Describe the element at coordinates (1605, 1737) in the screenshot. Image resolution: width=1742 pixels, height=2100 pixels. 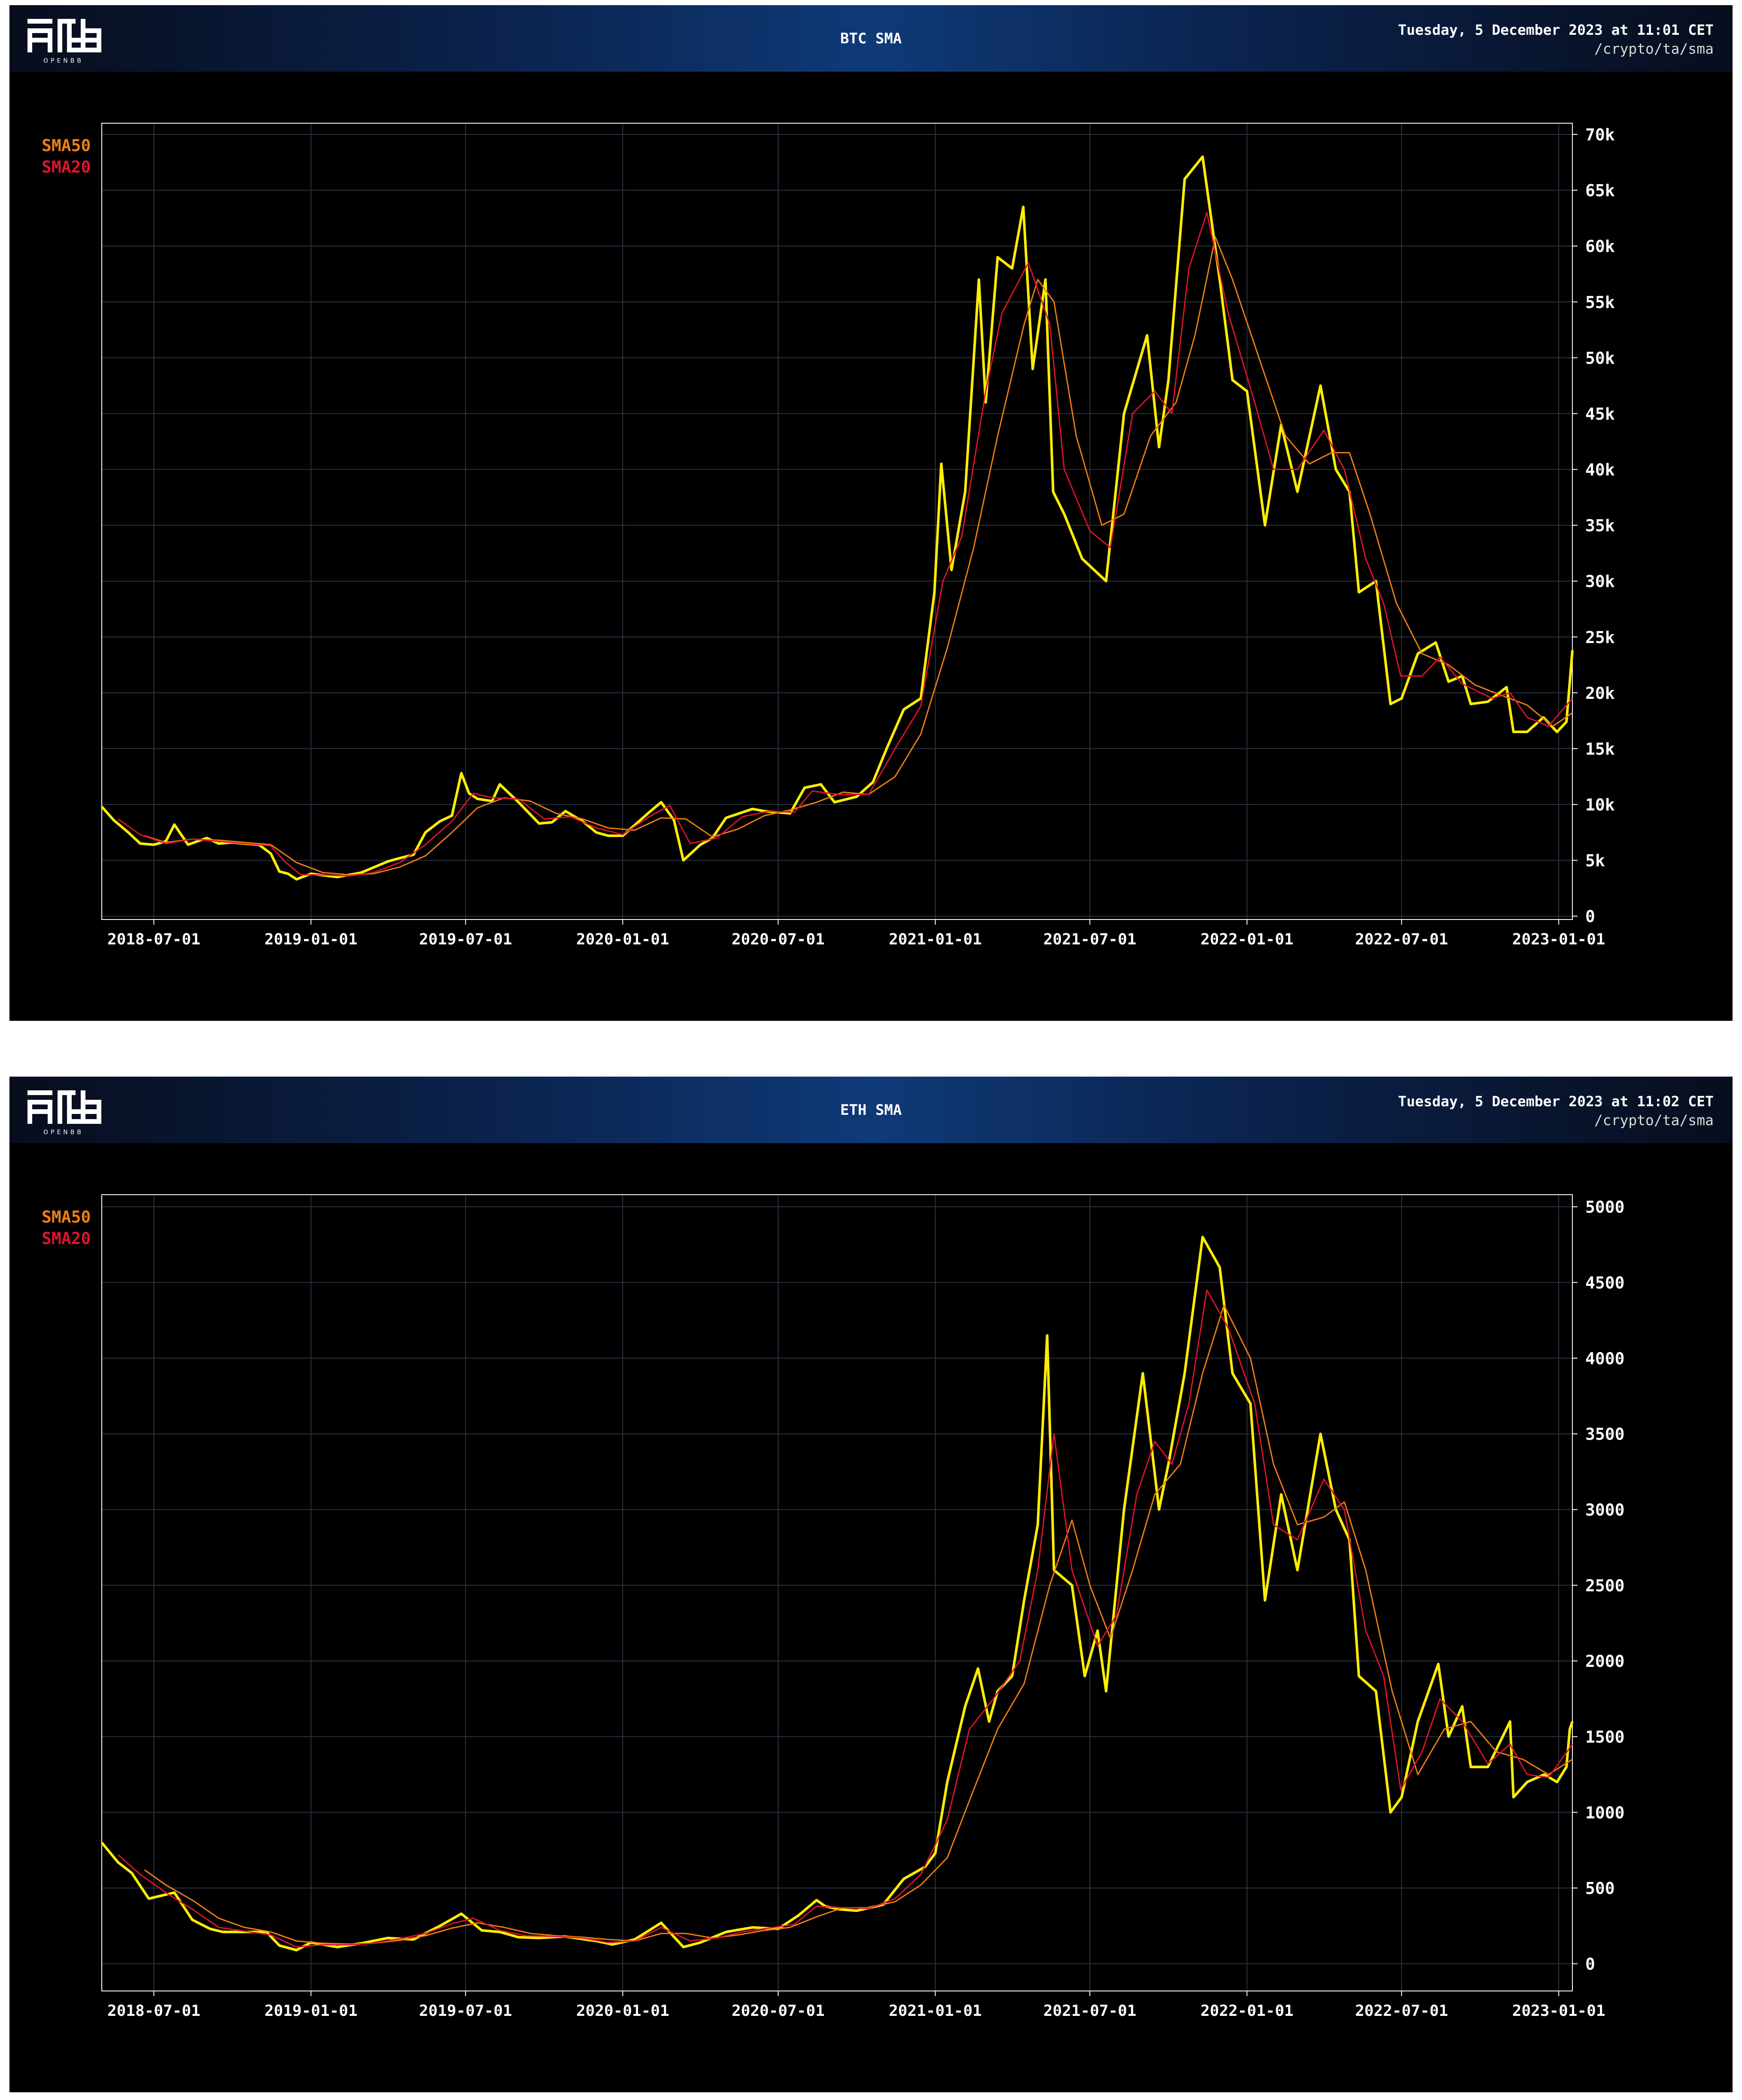
I see `y-tick-label: 1500` at that location.